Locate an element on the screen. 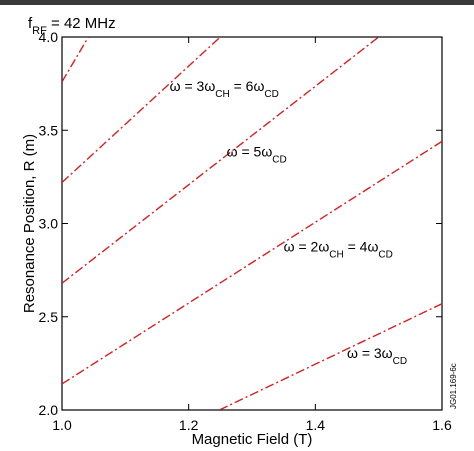 This screenshot has width=474, height=451. y-tick-label: 3.5 is located at coordinates (49, 130).